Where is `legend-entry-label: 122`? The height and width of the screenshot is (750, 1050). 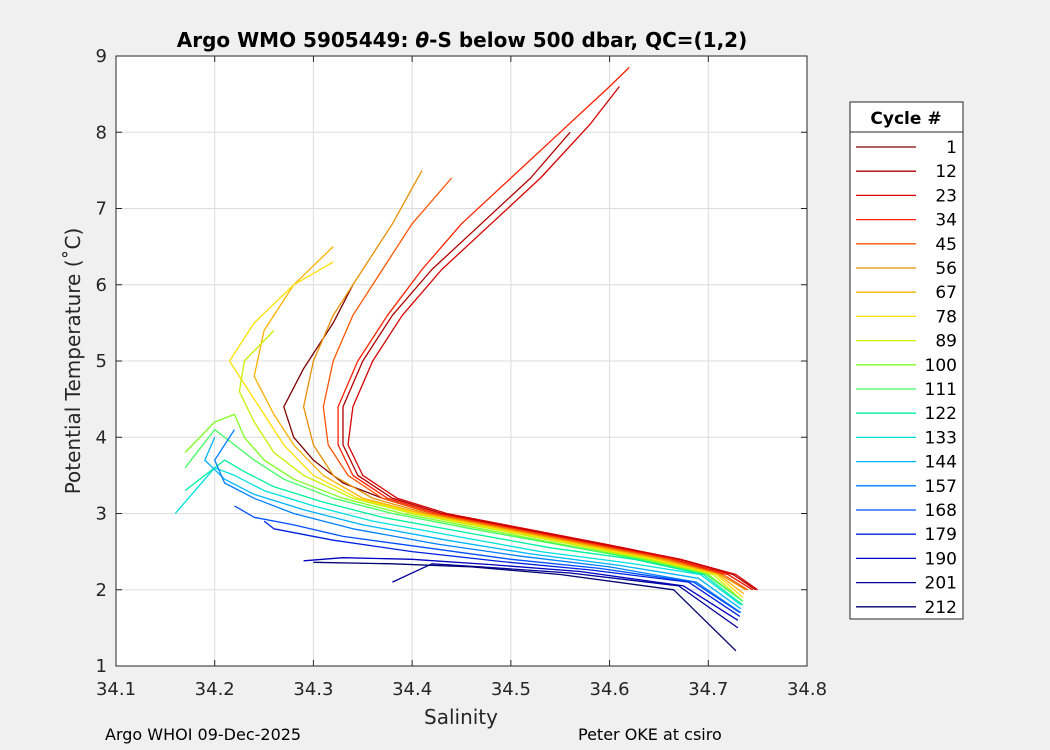 legend-entry-label: 122 is located at coordinates (941, 414).